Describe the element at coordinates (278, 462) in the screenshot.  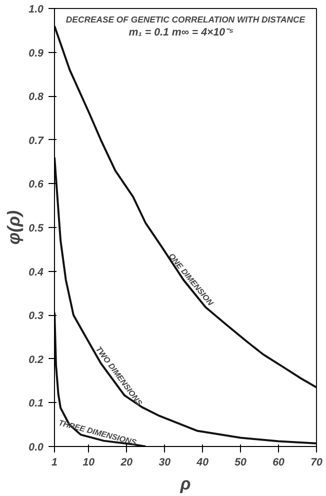
I see `x-tick-label: 60` at that location.